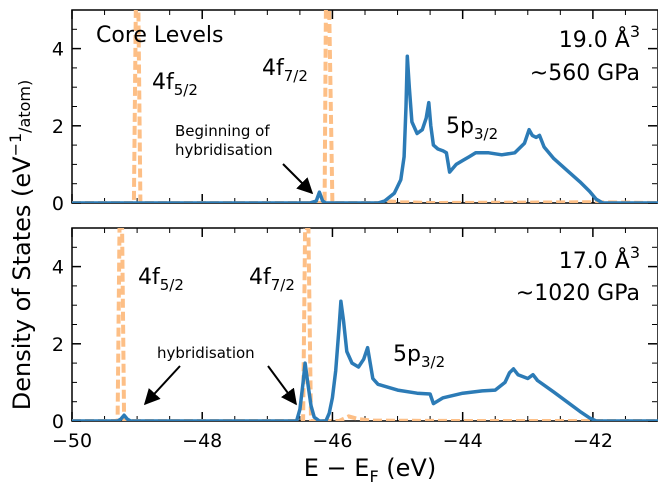 The image size is (658, 485). What do you see at coordinates (159, 35) in the screenshot?
I see `core-levels-label: Core Levels` at bounding box center [159, 35].